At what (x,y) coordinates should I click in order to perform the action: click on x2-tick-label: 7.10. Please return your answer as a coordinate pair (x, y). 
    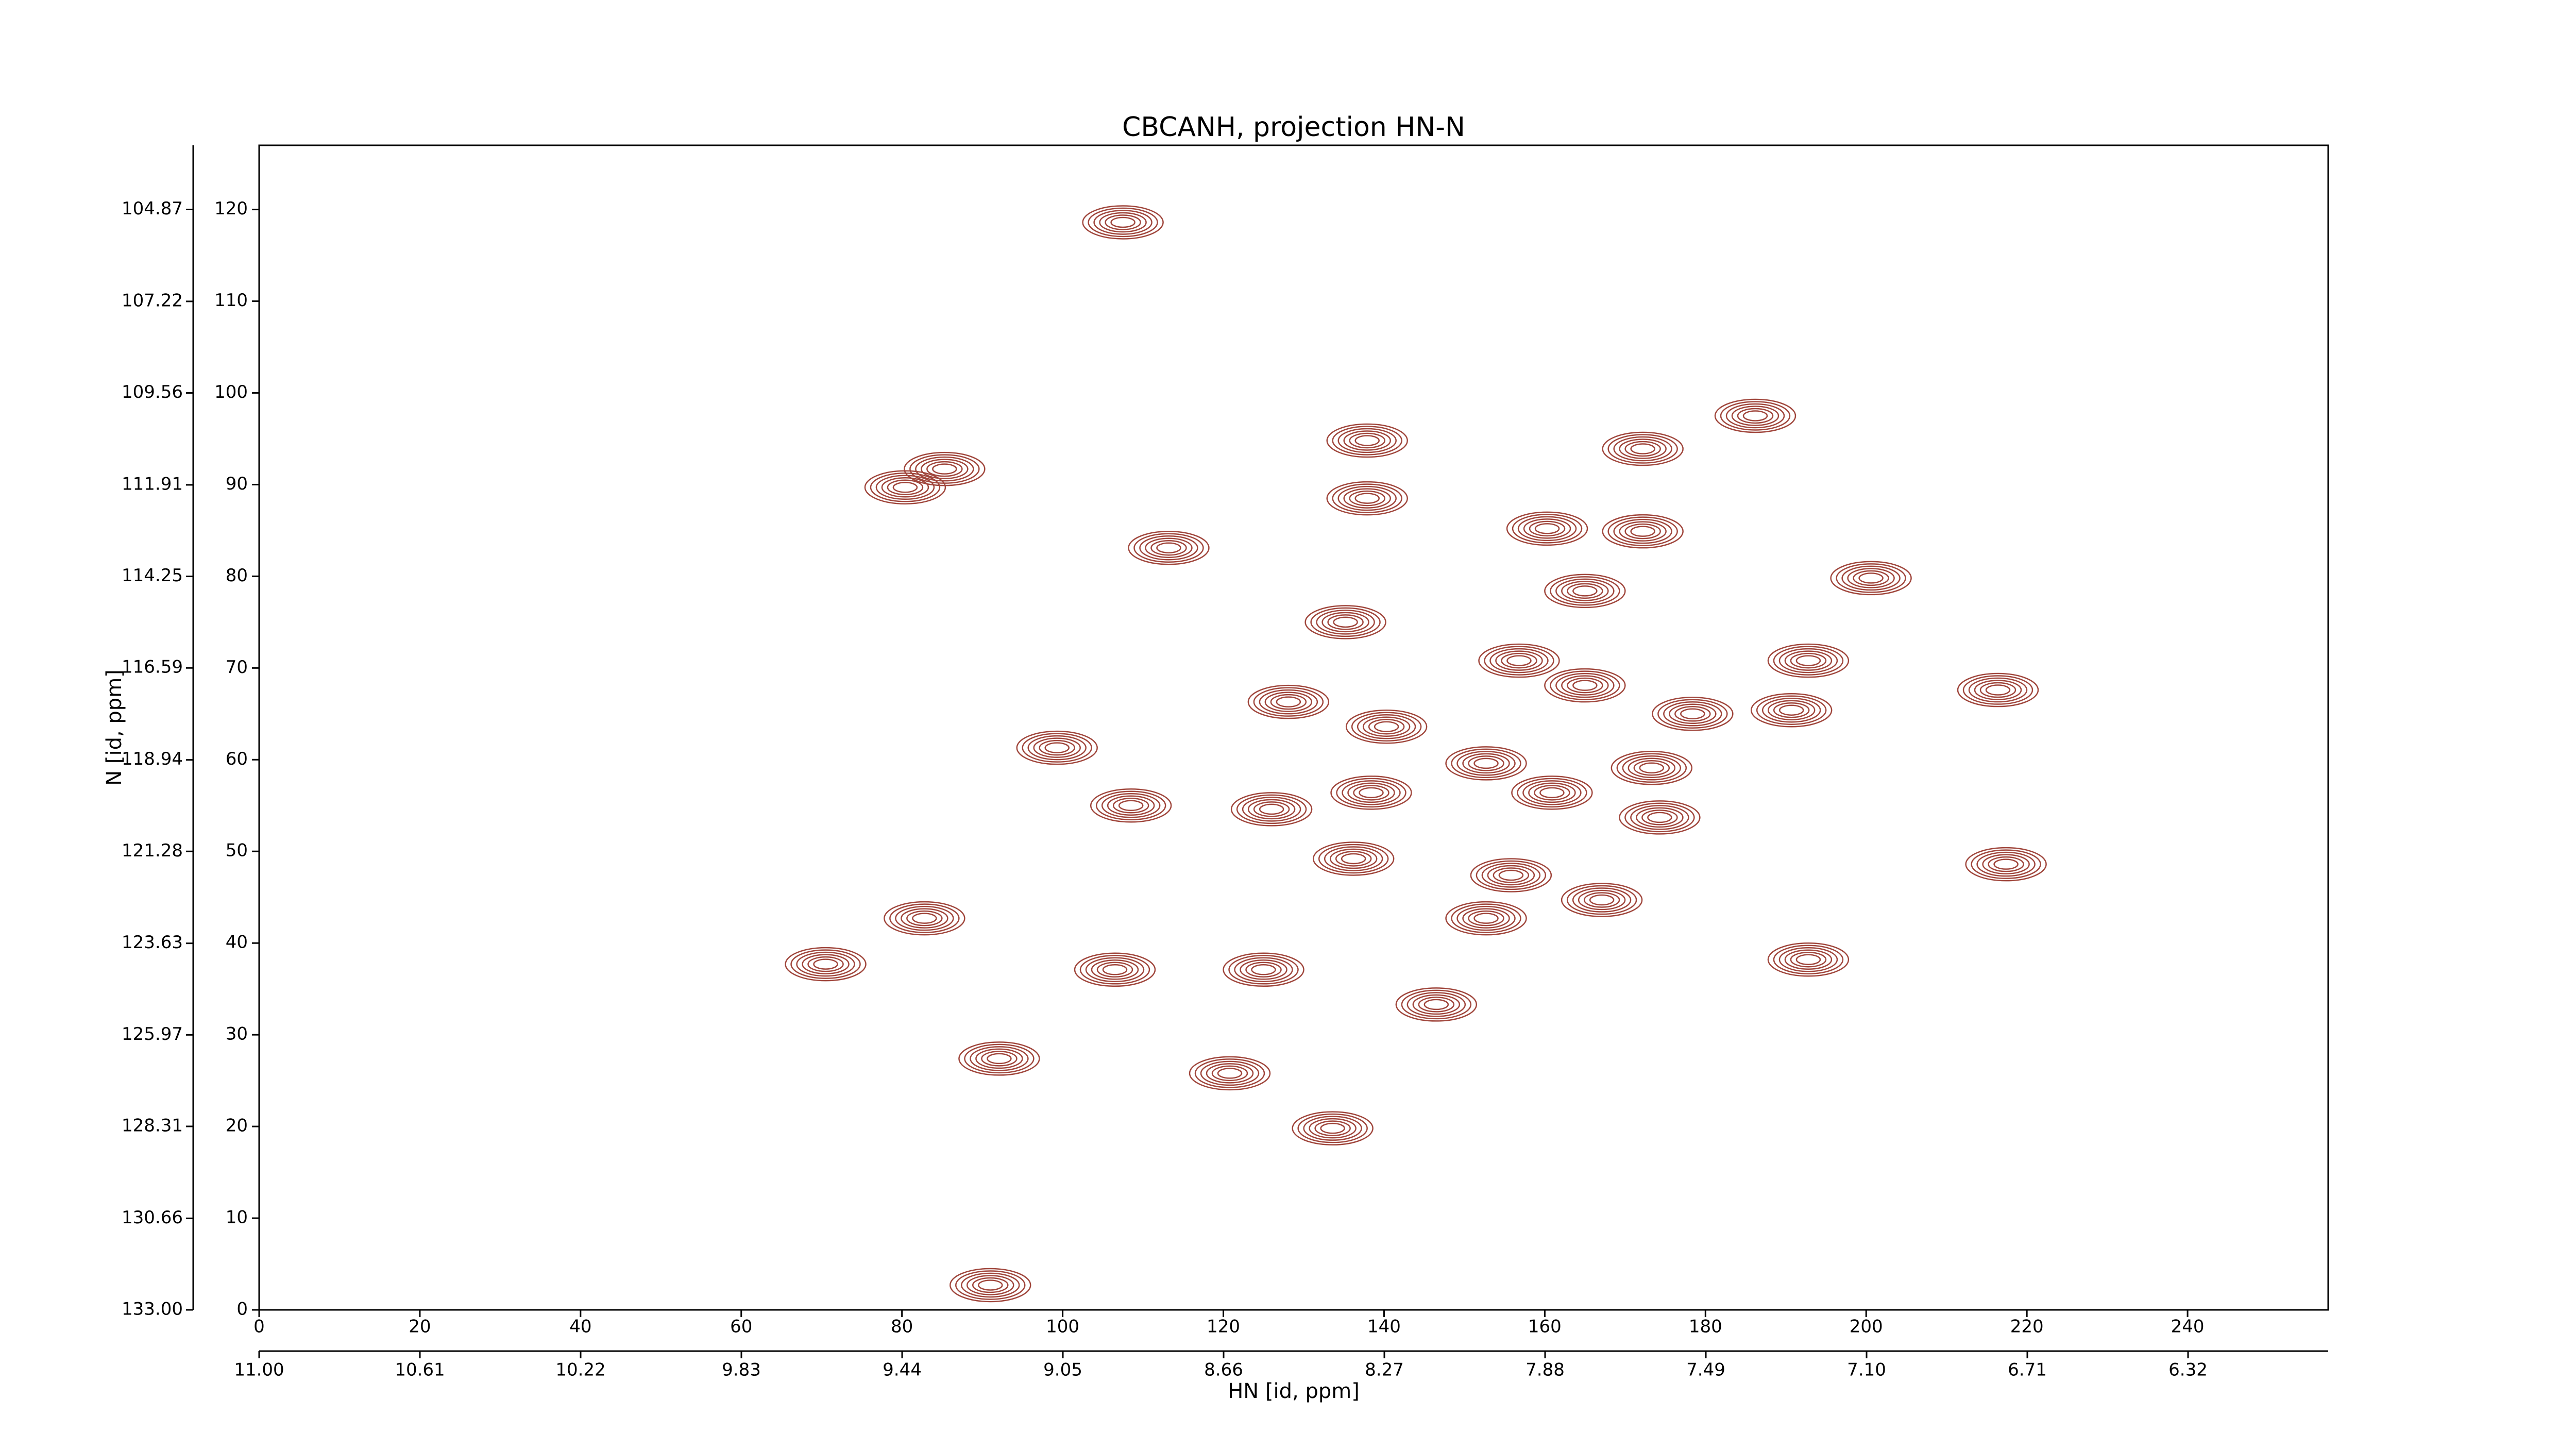
    Looking at the image, I should click on (1866, 1370).